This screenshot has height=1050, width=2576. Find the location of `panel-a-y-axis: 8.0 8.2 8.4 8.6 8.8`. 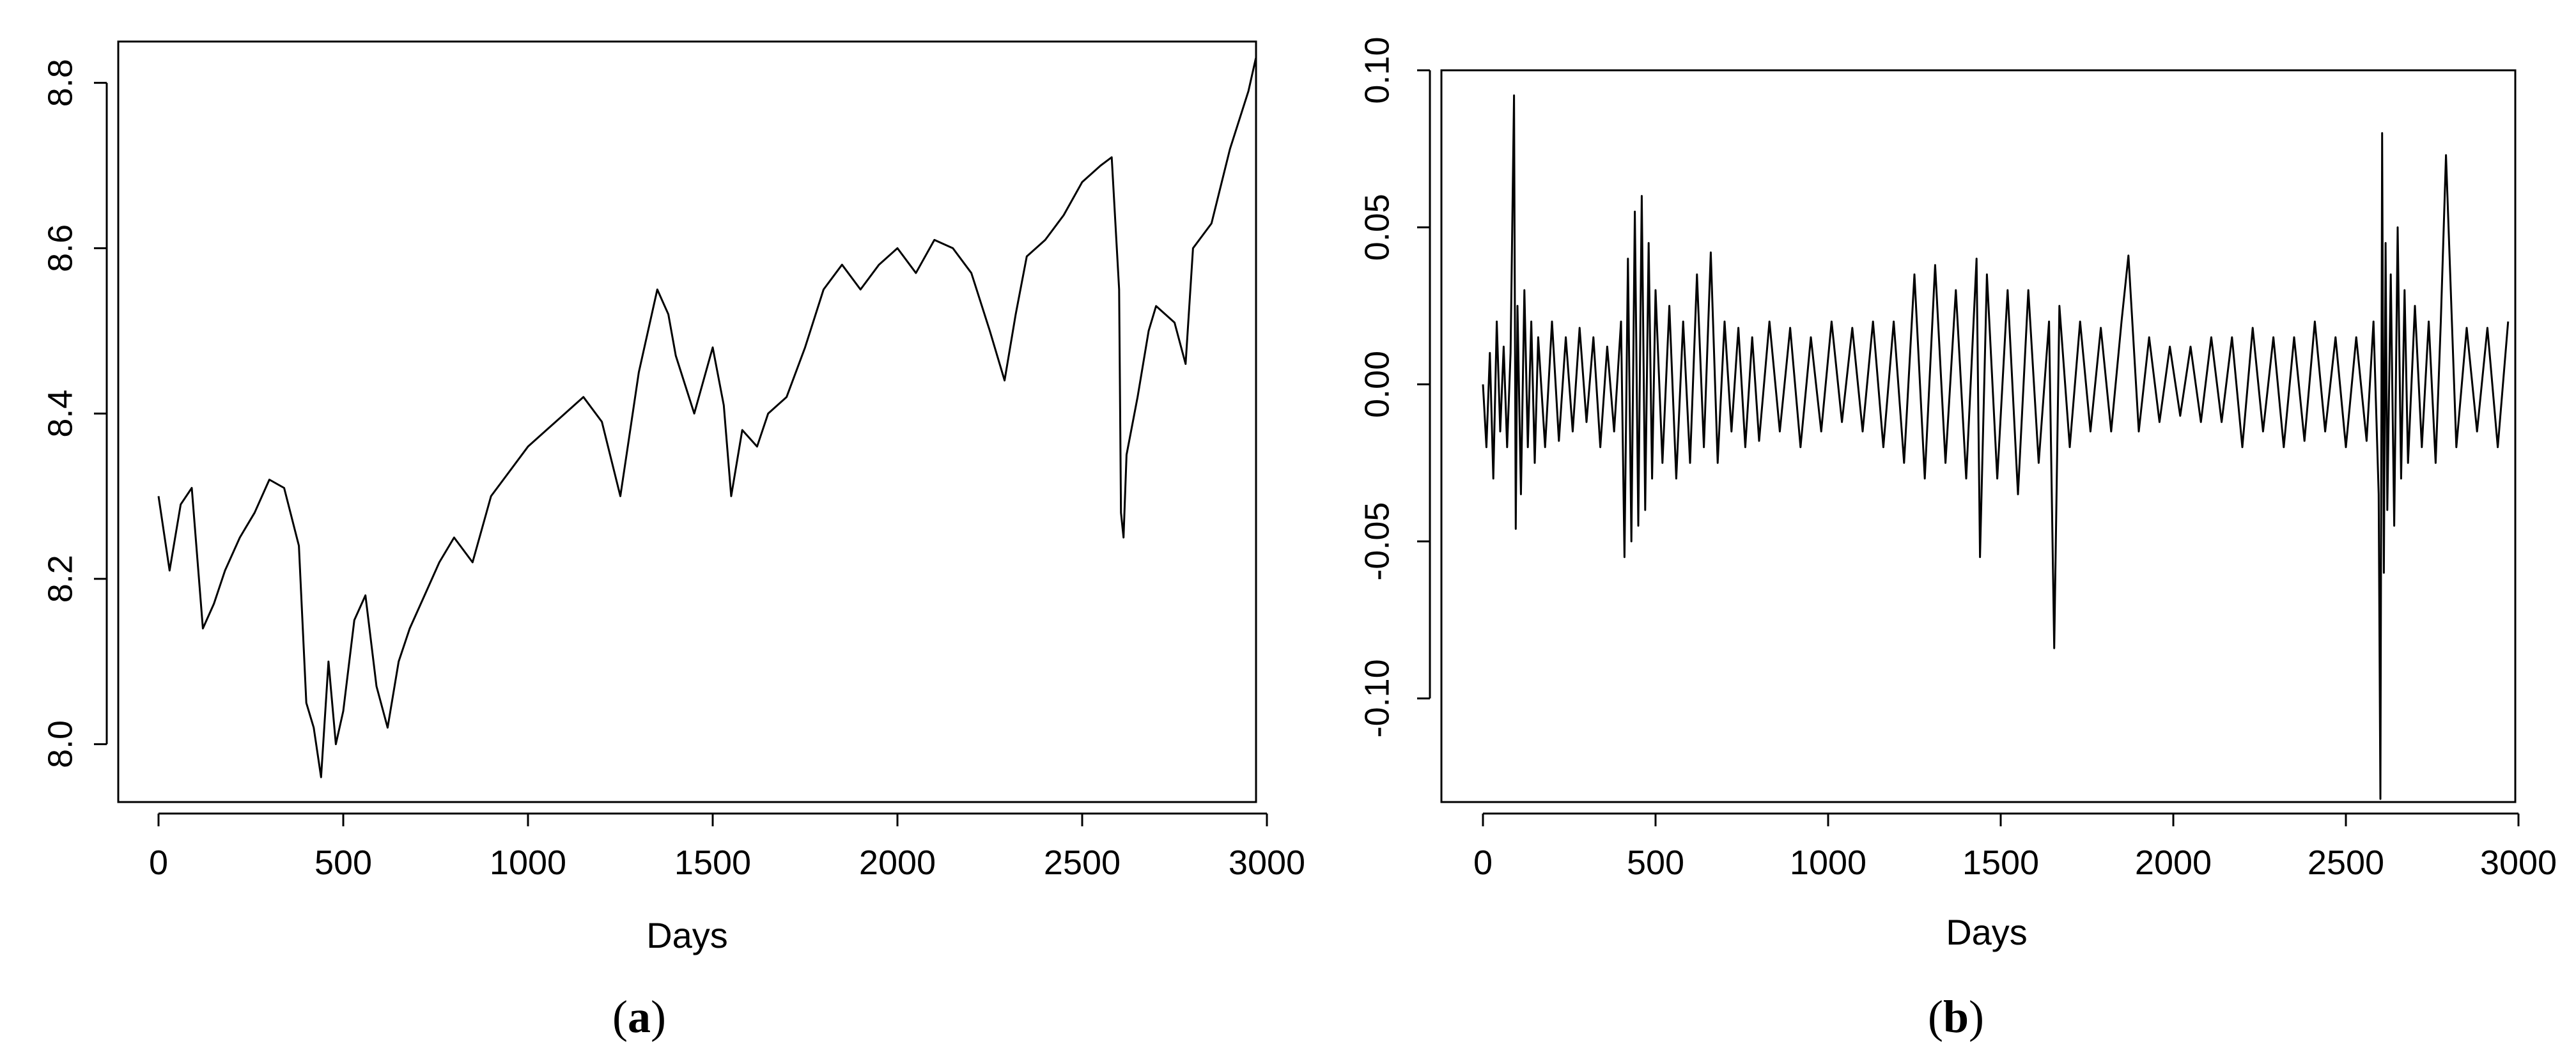

panel-a-y-axis: 8.0 8.2 8.4 8.6 8.8 is located at coordinates (74, 414).